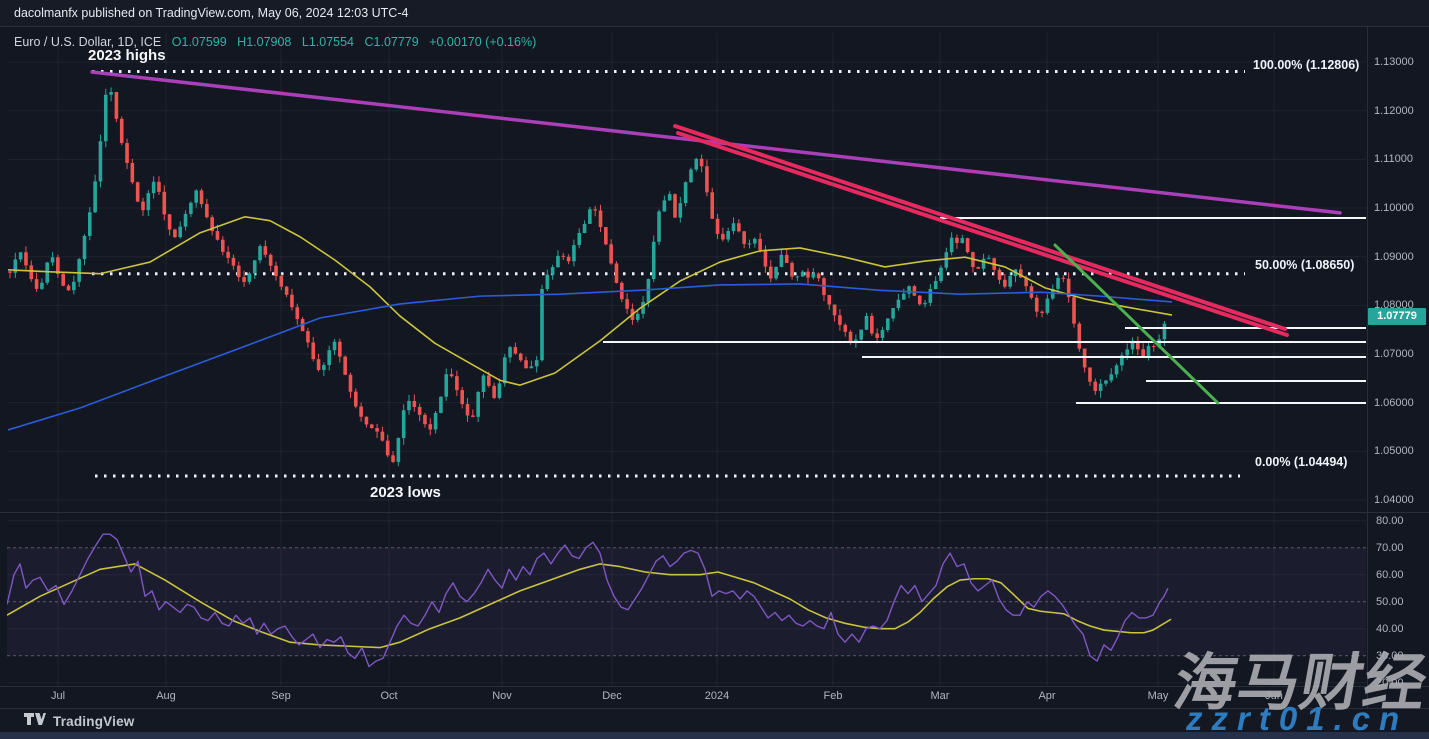  I want to click on rsi-tick: 80.00, so click(1390, 520).